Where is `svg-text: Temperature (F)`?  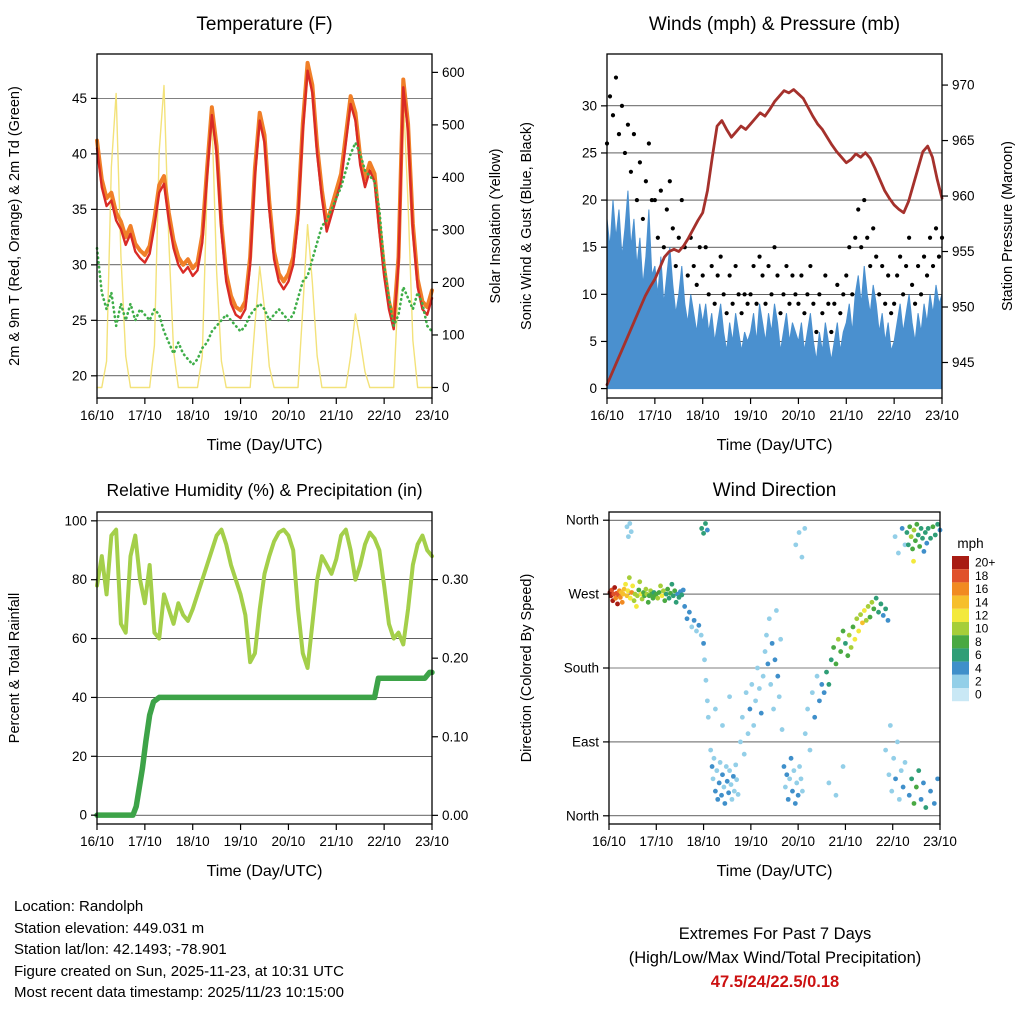 svg-text: Temperature (F) is located at coordinates (264, 24).